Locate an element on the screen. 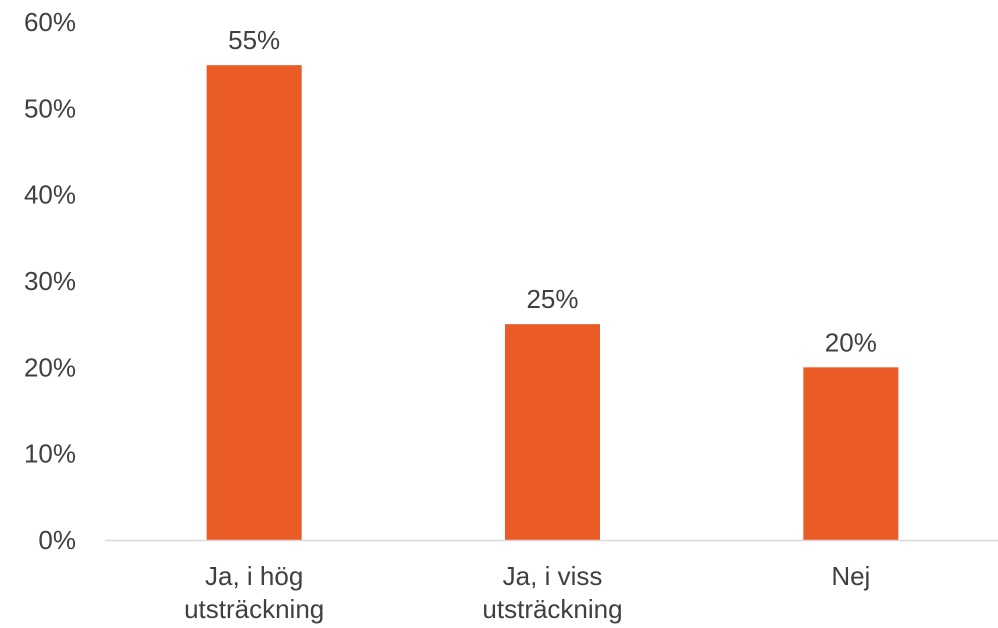 This screenshot has height=628, width=998. y-tick-label: 30% is located at coordinates (50, 281).